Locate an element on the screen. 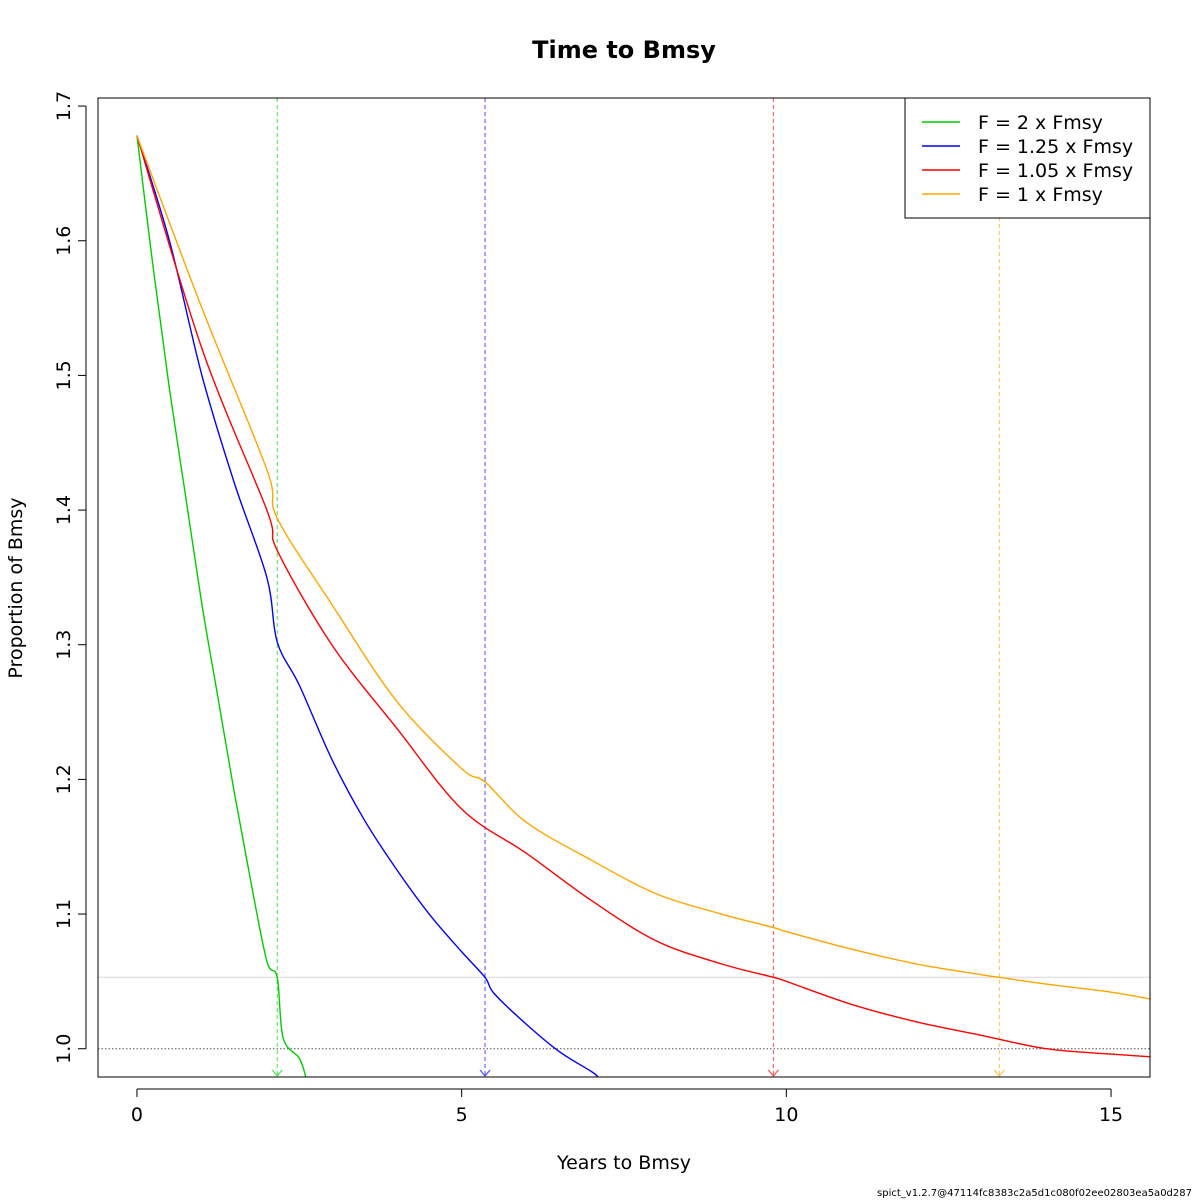 The image size is (1200, 1200). legend-label-1: F = 2 x Fmsy is located at coordinates (1040, 123).